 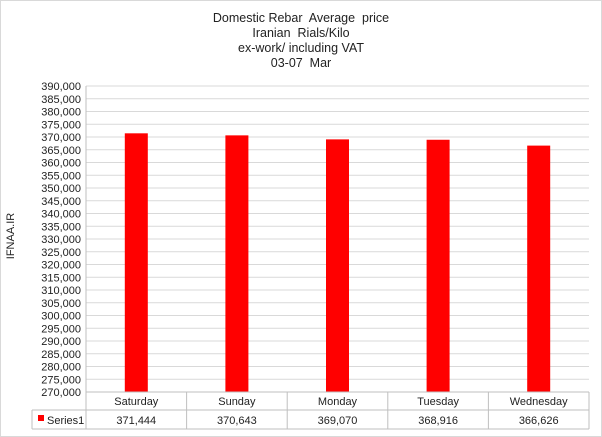 What do you see at coordinates (301, 18) in the screenshot?
I see `title-line-1: Domestic Rebar Average price` at bounding box center [301, 18].